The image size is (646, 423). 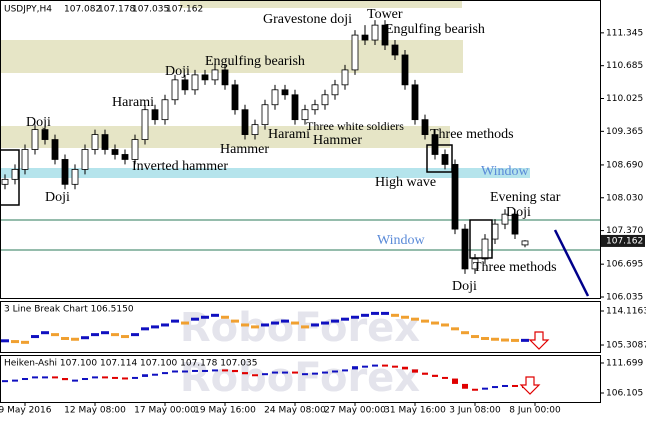 I want to click on y-tick-label: 111.699, so click(x=624, y=363).